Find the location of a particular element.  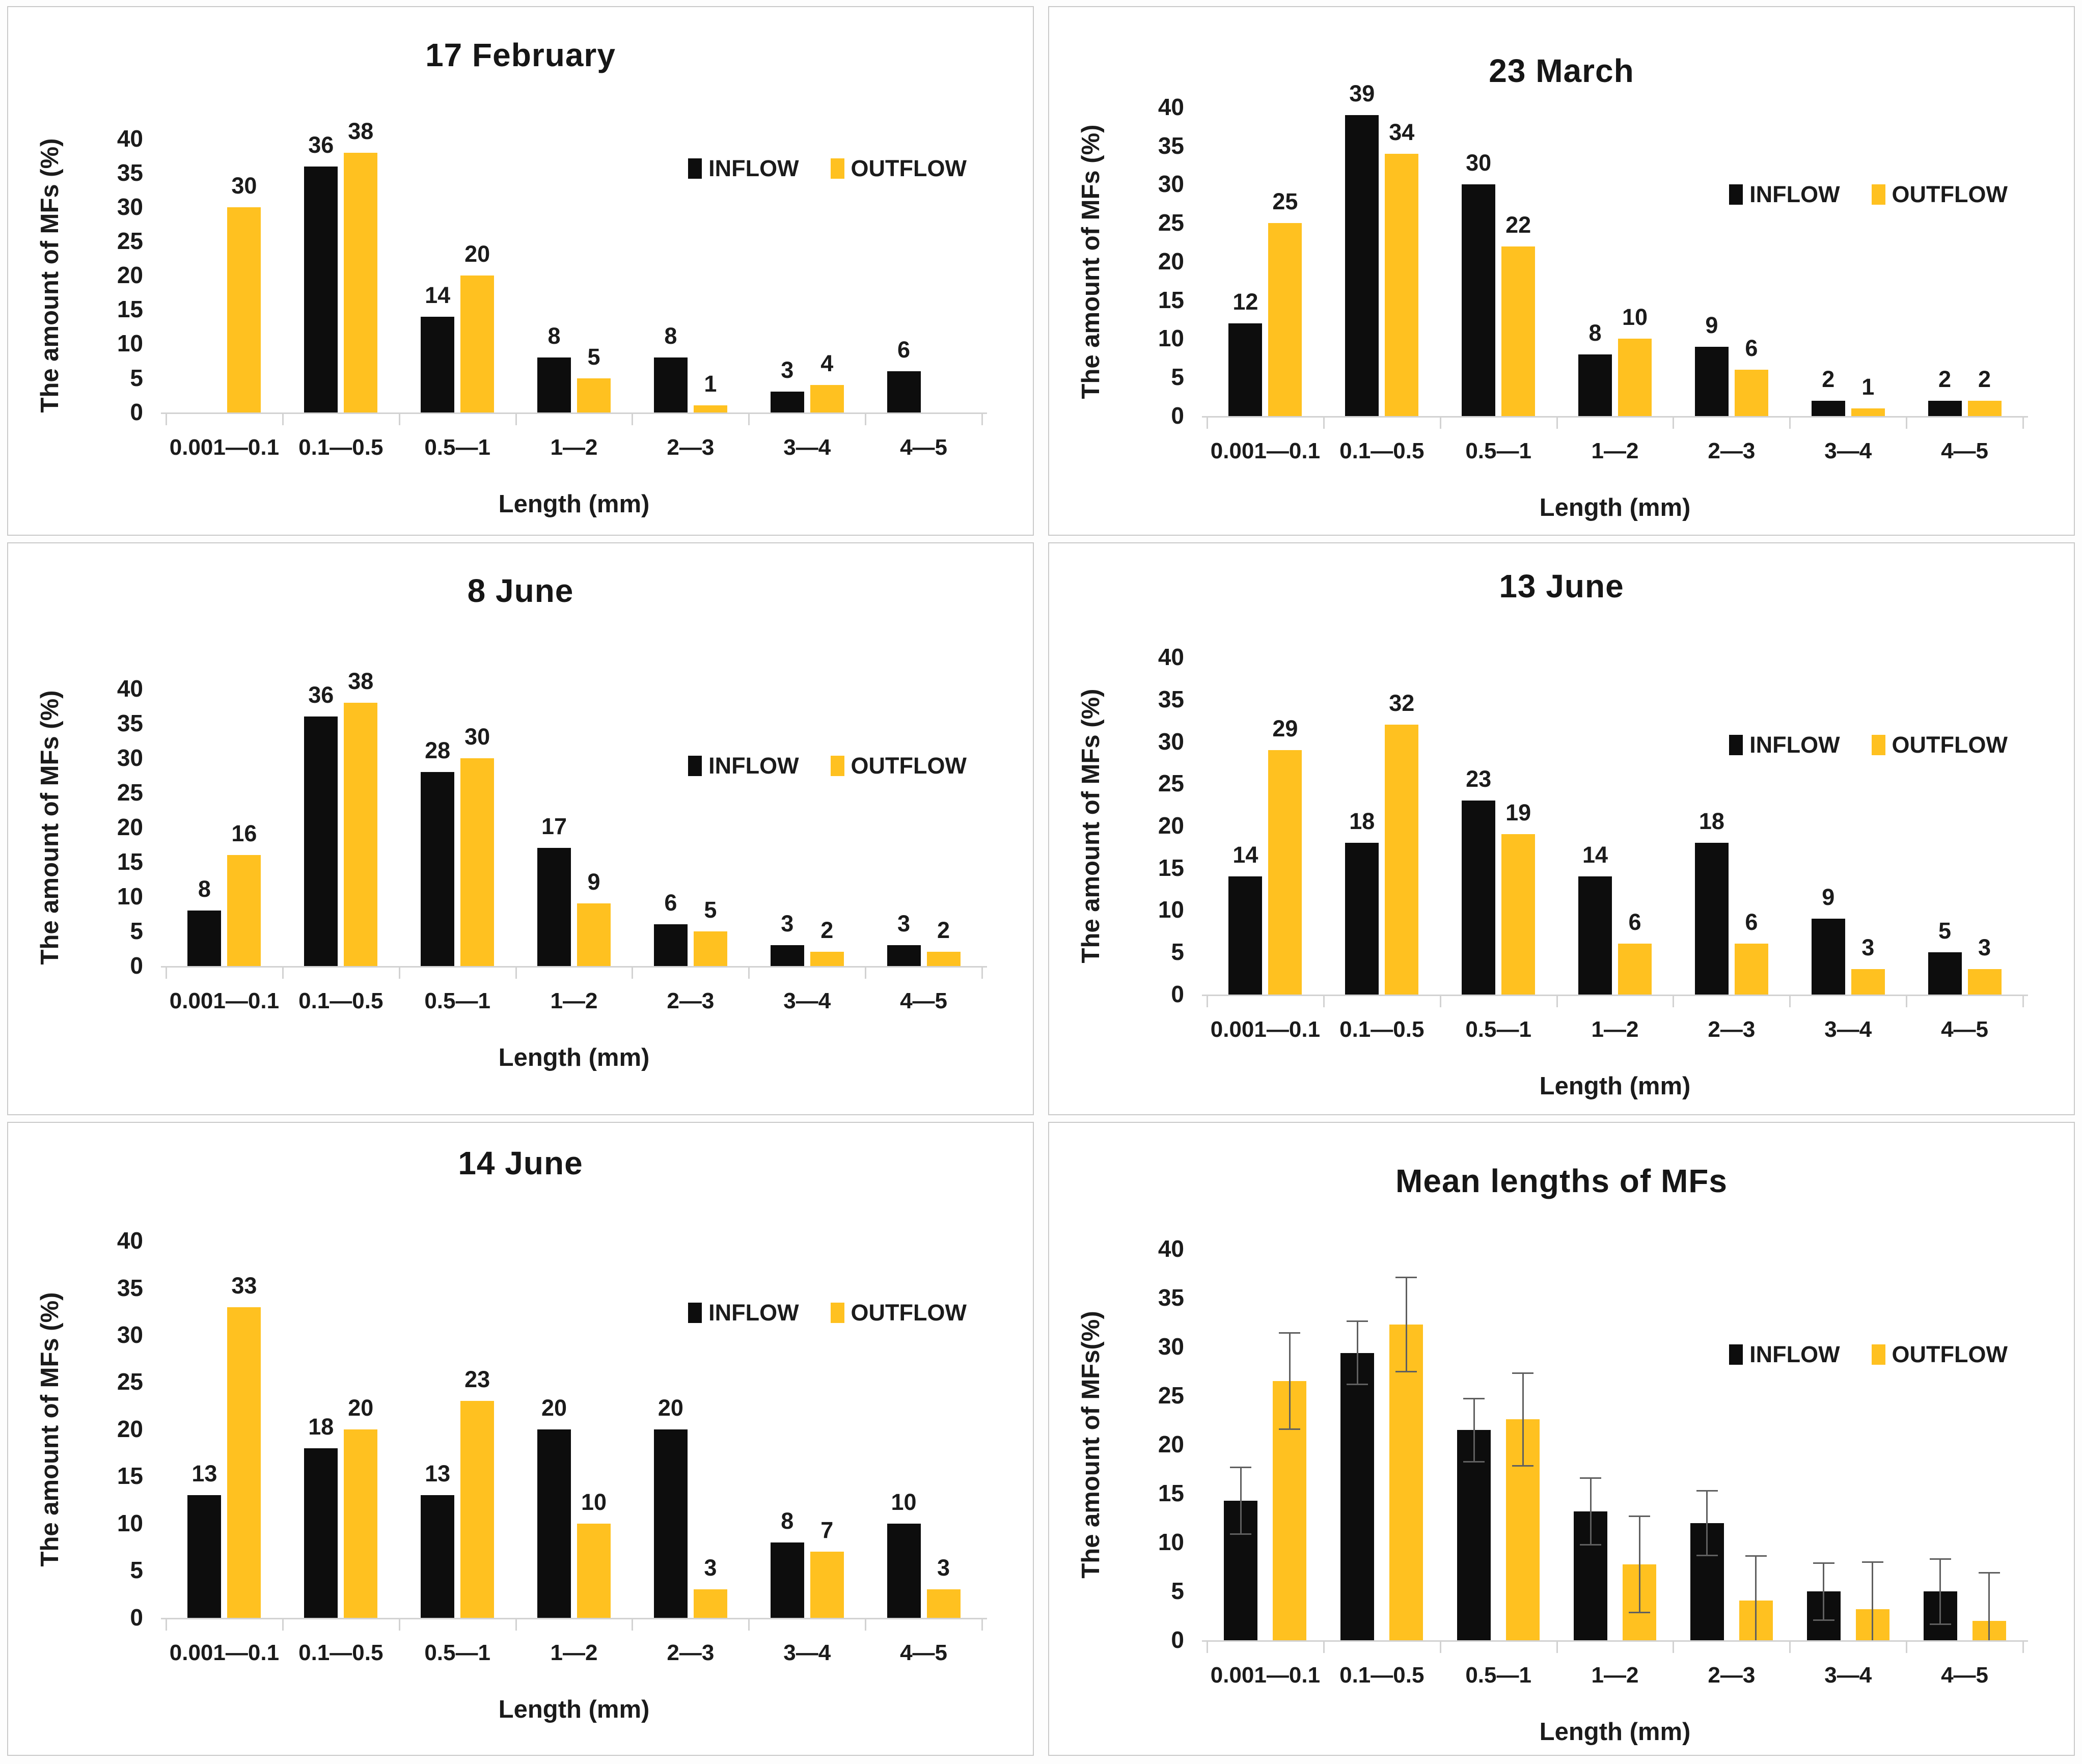

bar-value-label: 8 is located at coordinates (554, 336).